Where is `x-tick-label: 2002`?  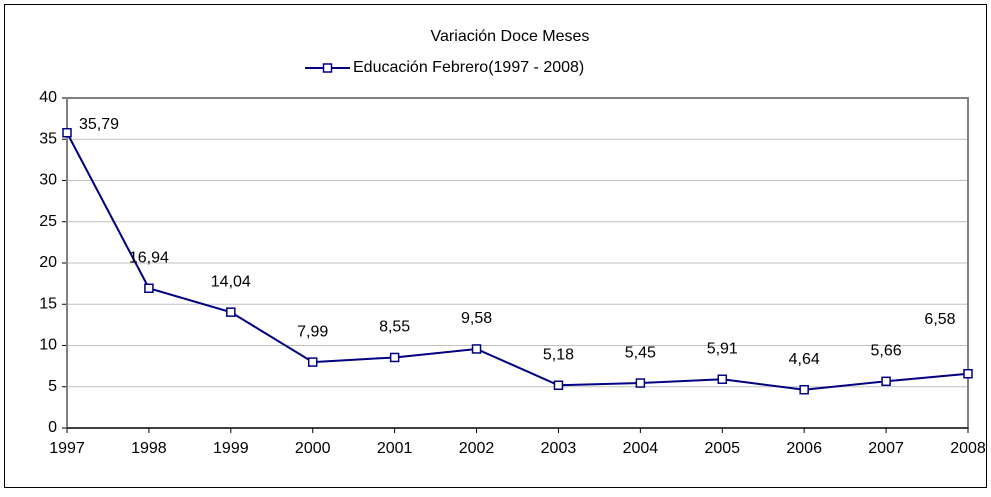
x-tick-label: 2002 is located at coordinates (477, 448).